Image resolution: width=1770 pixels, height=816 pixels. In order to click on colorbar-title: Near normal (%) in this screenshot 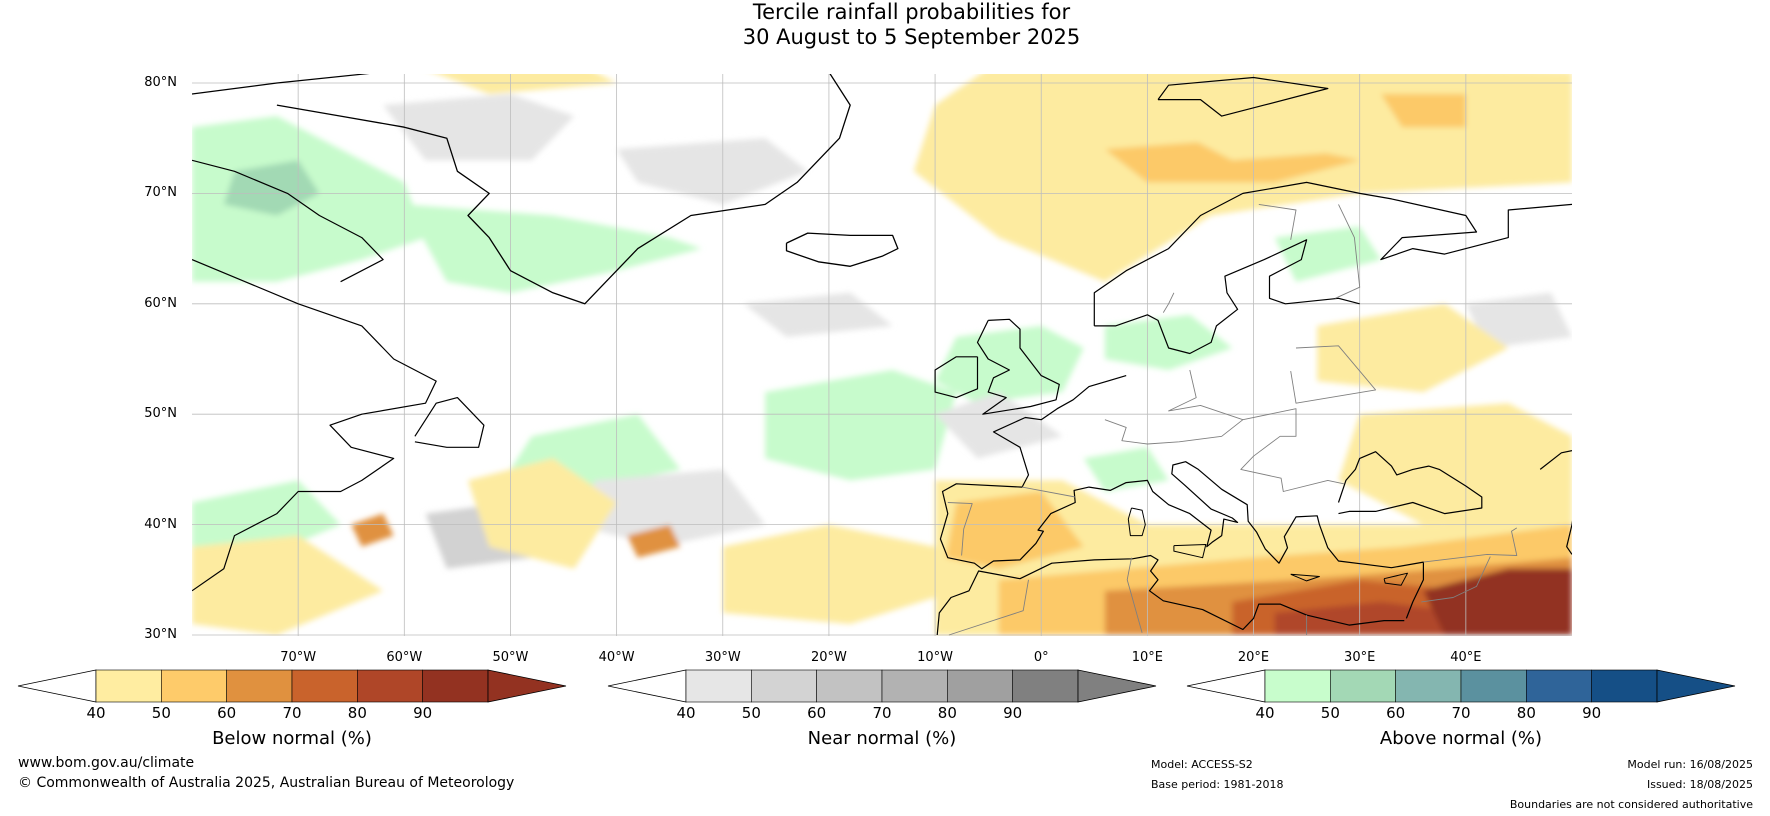, I will do `click(882, 738)`.